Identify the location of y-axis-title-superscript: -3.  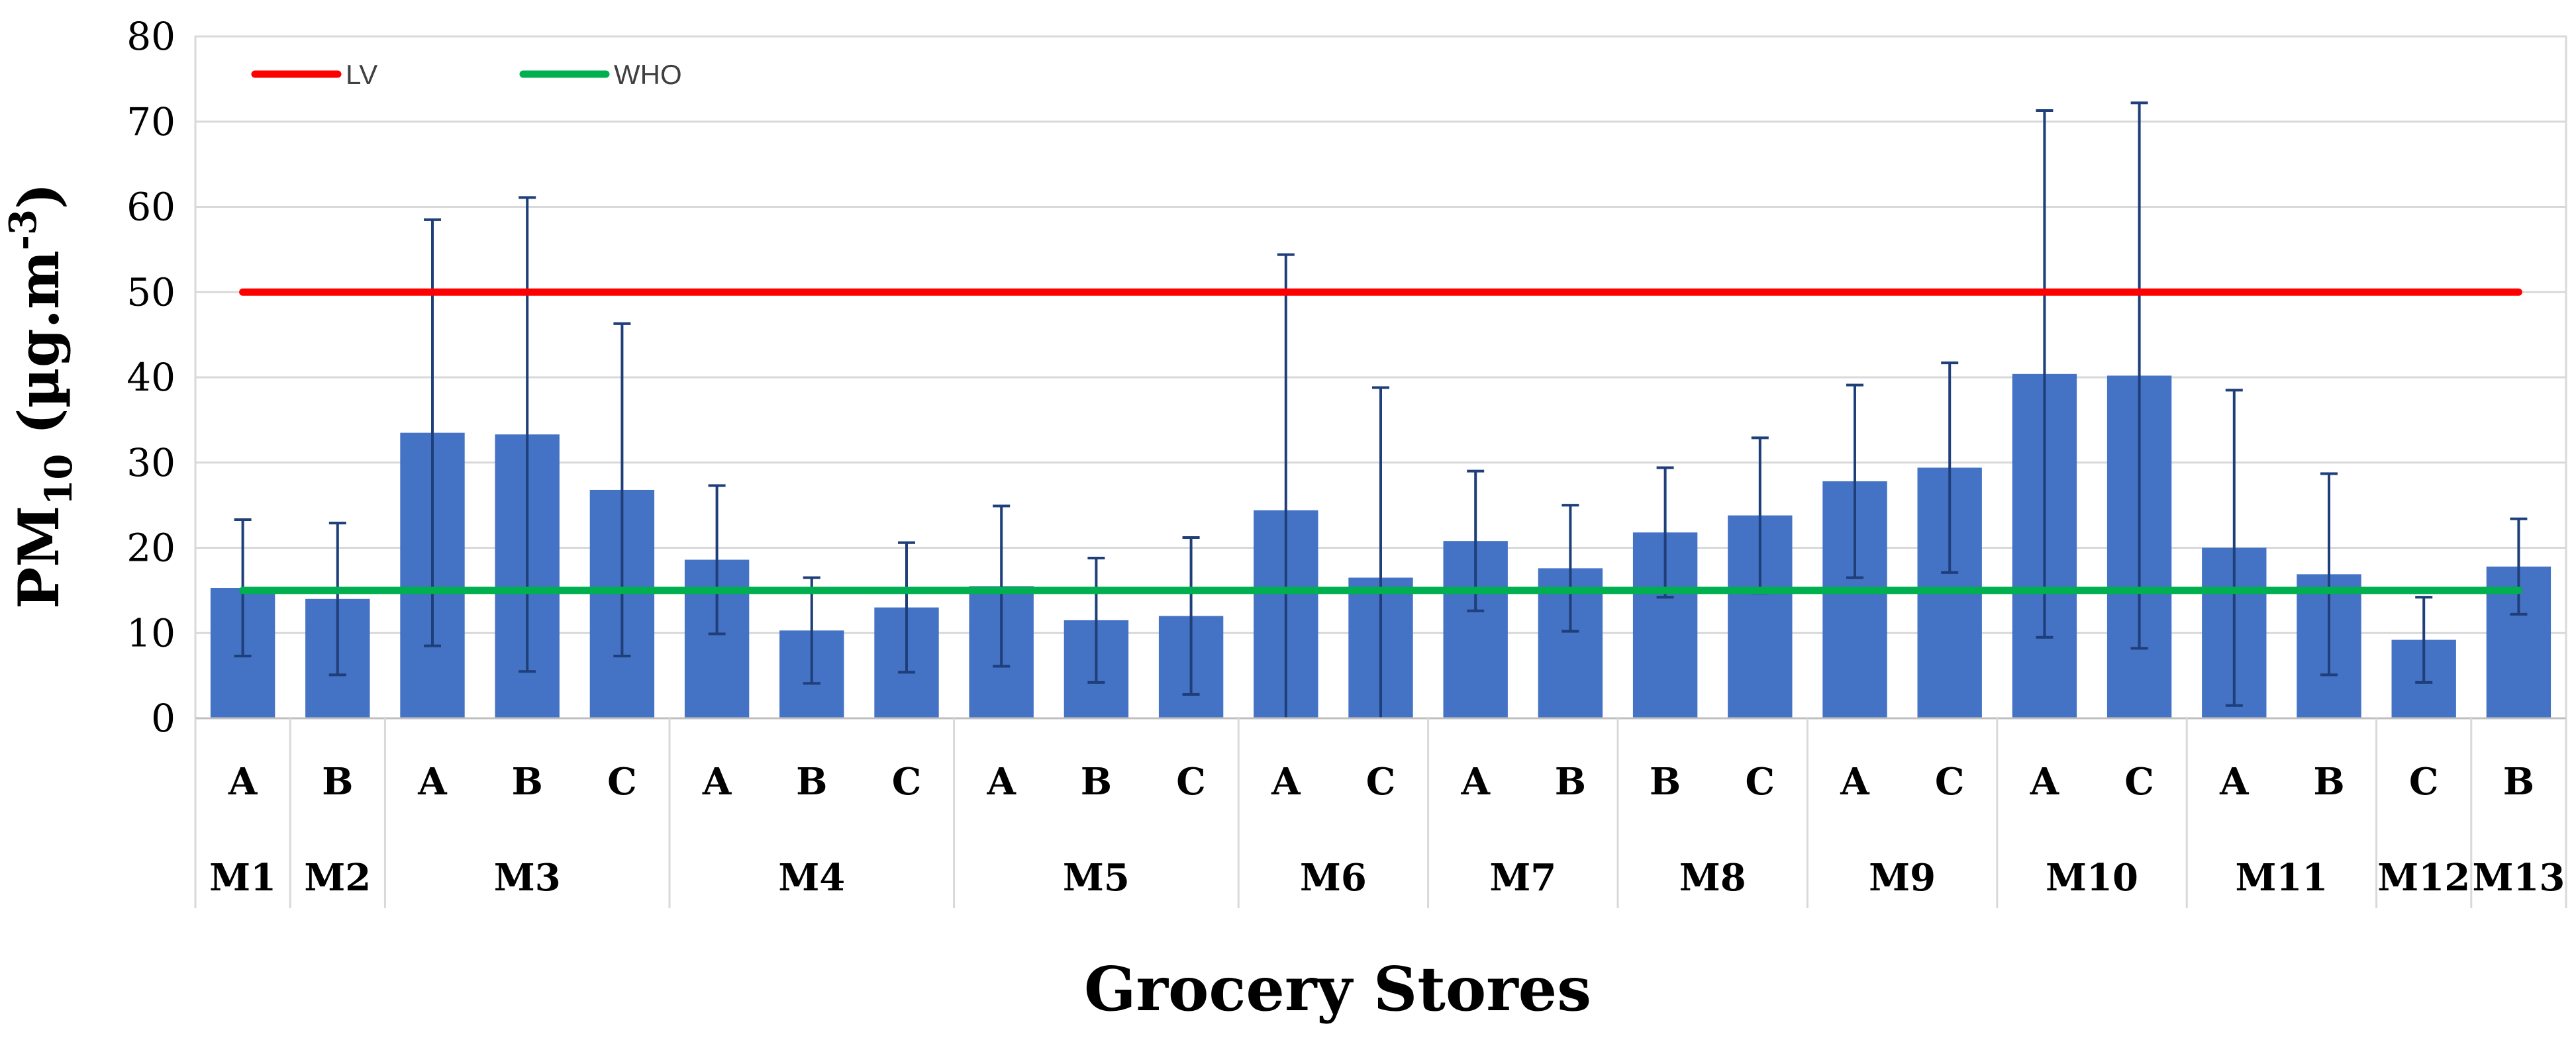
(23, 229).